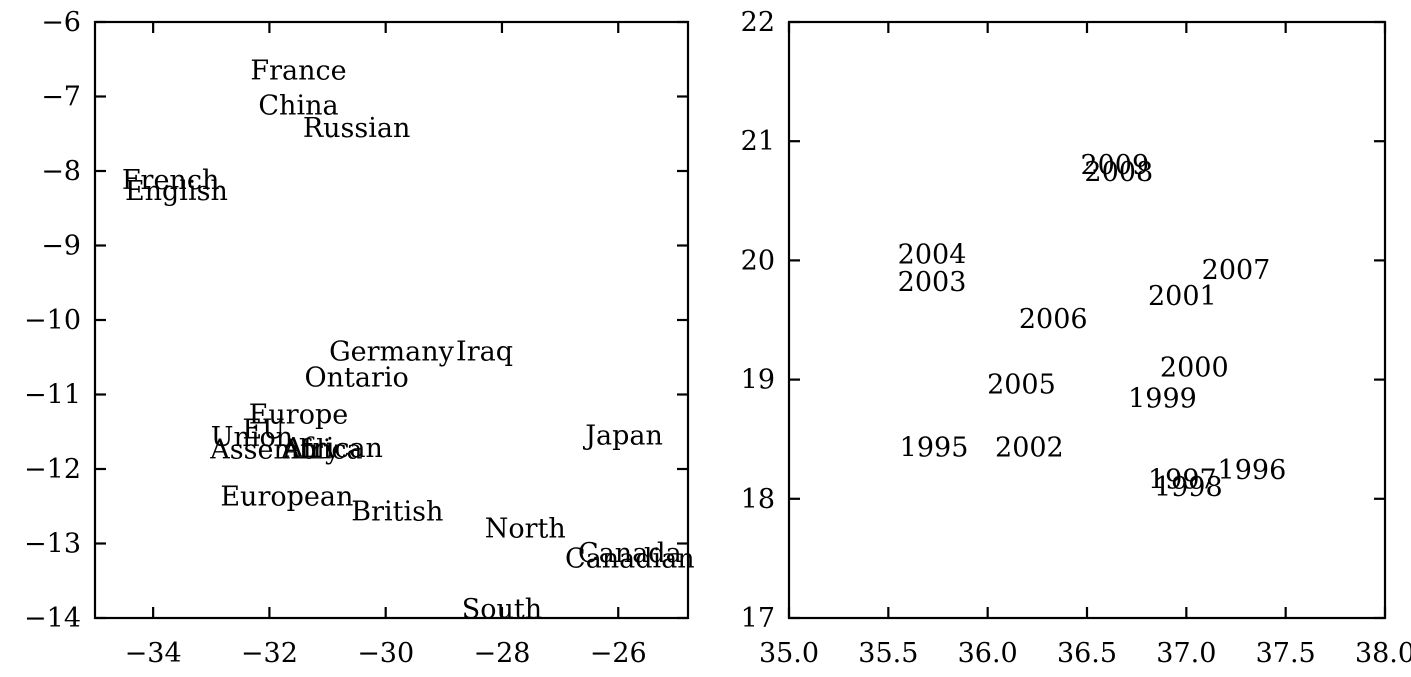  I want to click on point-label: Africa, so click(321, 450).